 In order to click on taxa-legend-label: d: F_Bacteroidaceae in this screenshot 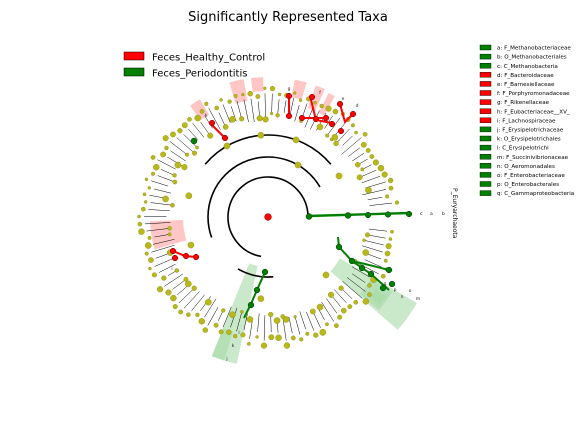, I will do `click(525, 76)`.